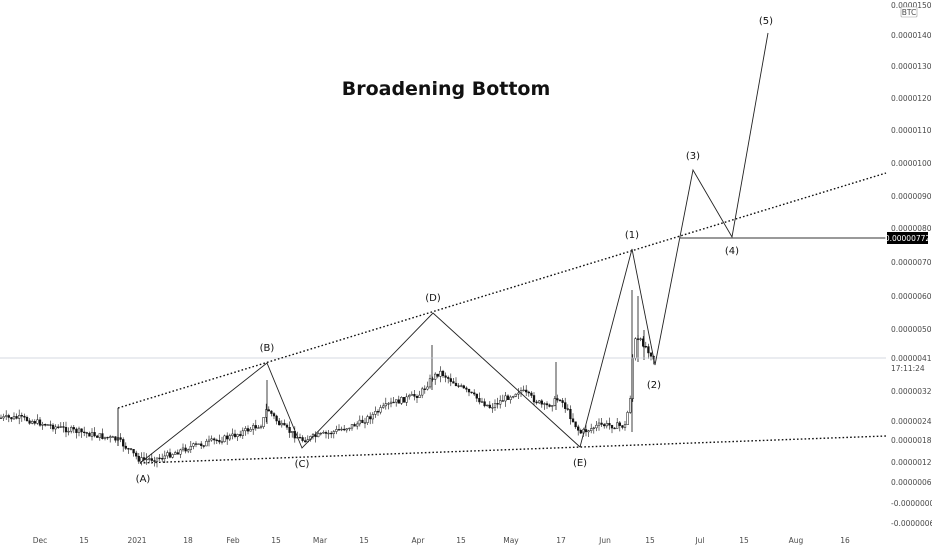 The height and width of the screenshot is (550, 932). Describe the element at coordinates (433, 298) in the screenshot. I see `wave-label: (D)` at that location.